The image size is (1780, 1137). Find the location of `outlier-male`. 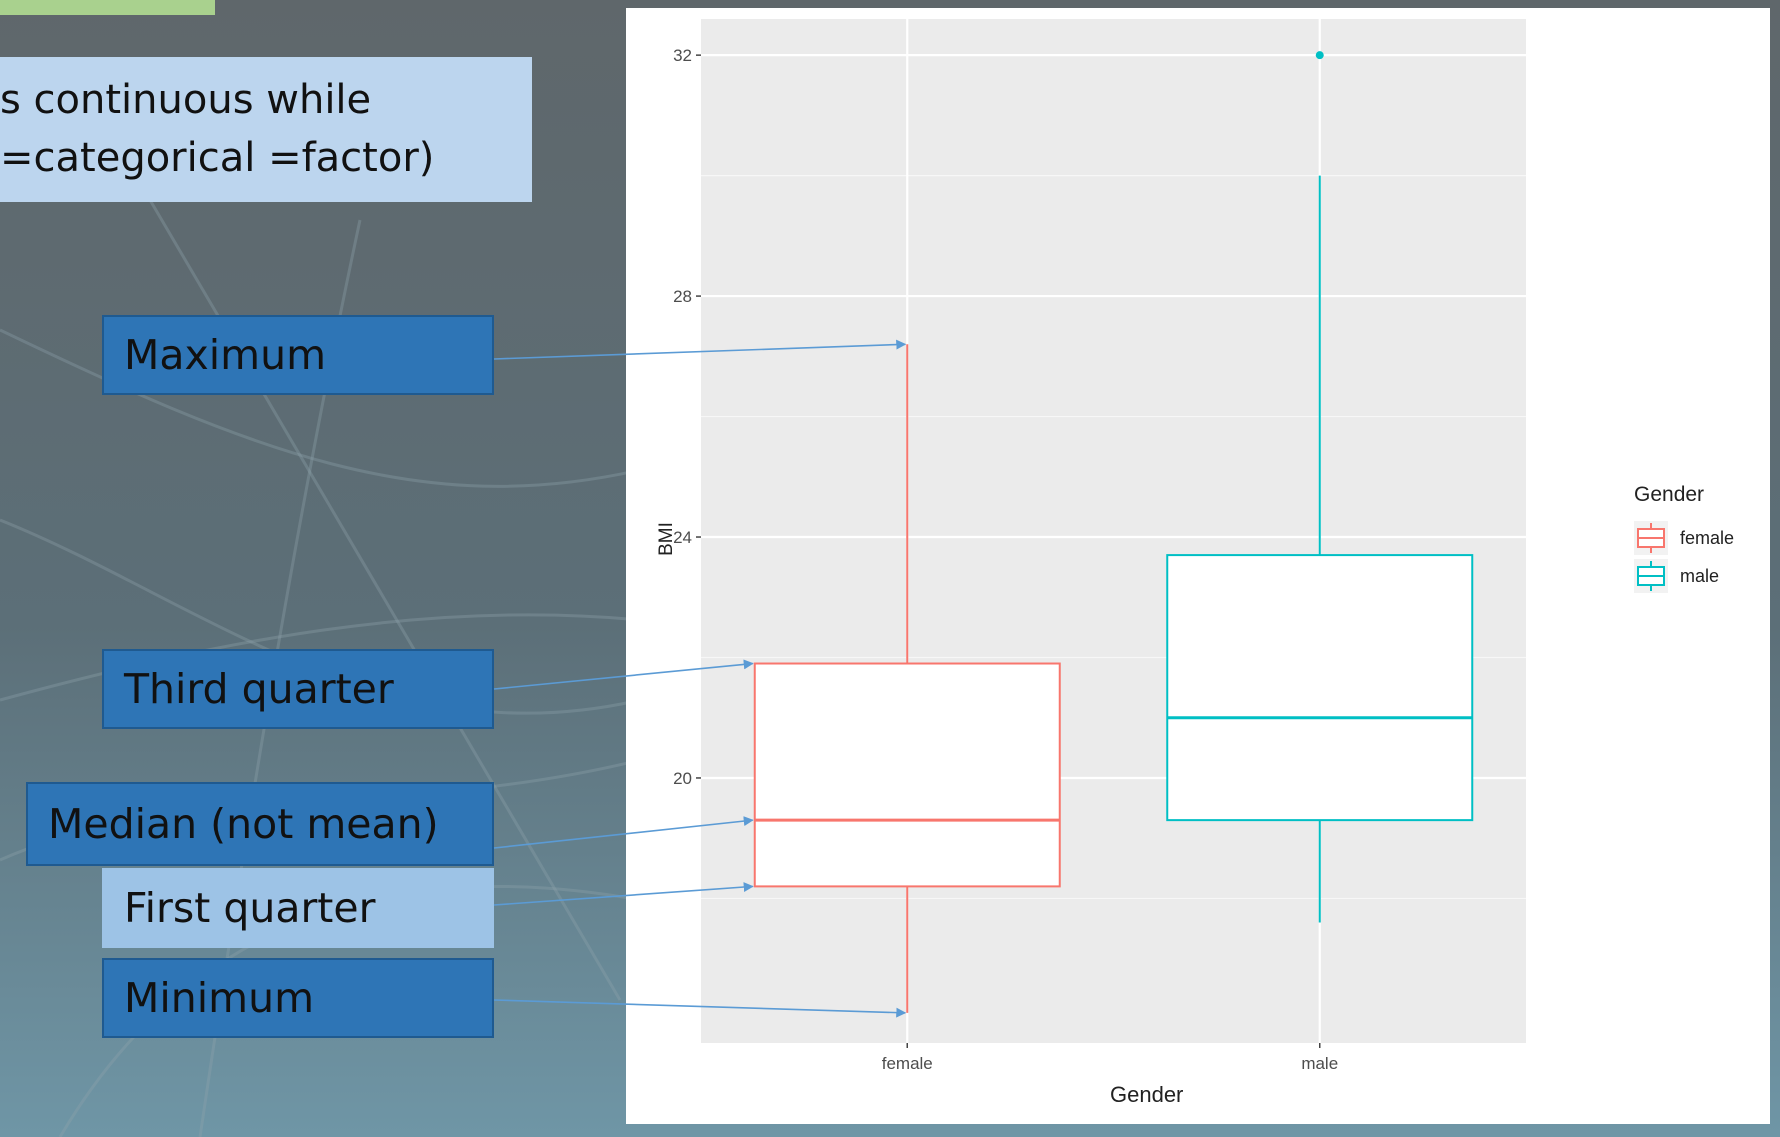

outlier-male is located at coordinates (1319, 55).